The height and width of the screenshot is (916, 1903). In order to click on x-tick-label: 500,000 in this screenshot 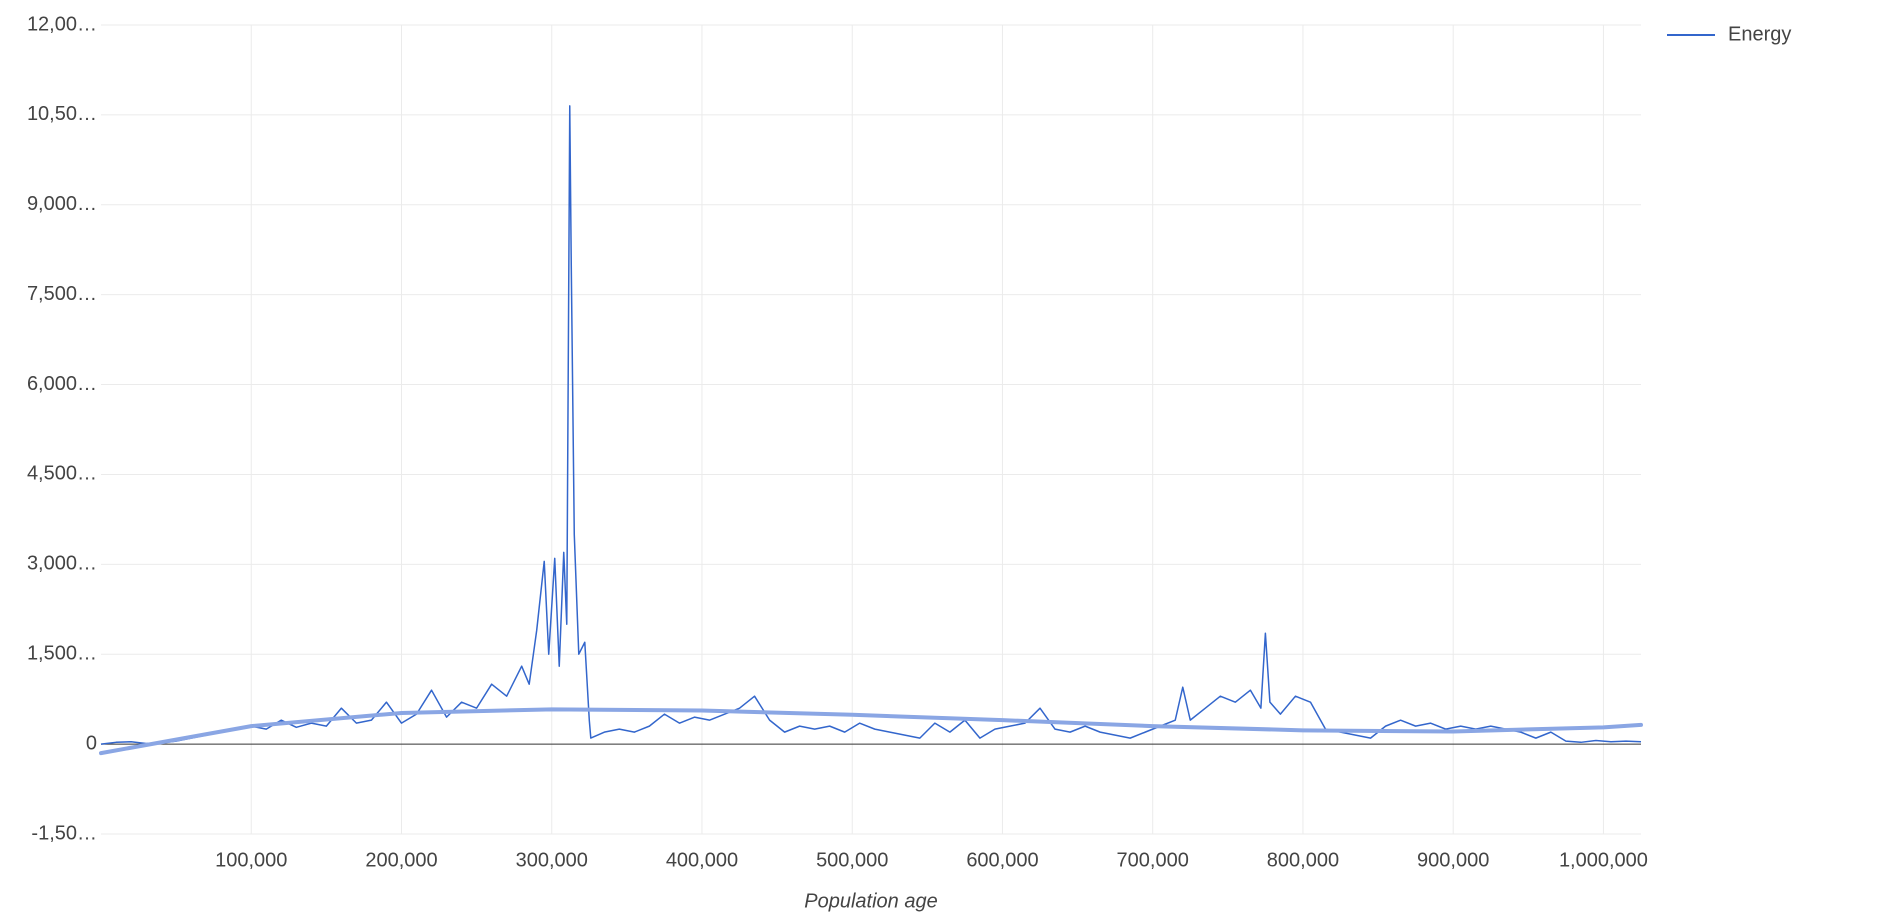, I will do `click(852, 860)`.